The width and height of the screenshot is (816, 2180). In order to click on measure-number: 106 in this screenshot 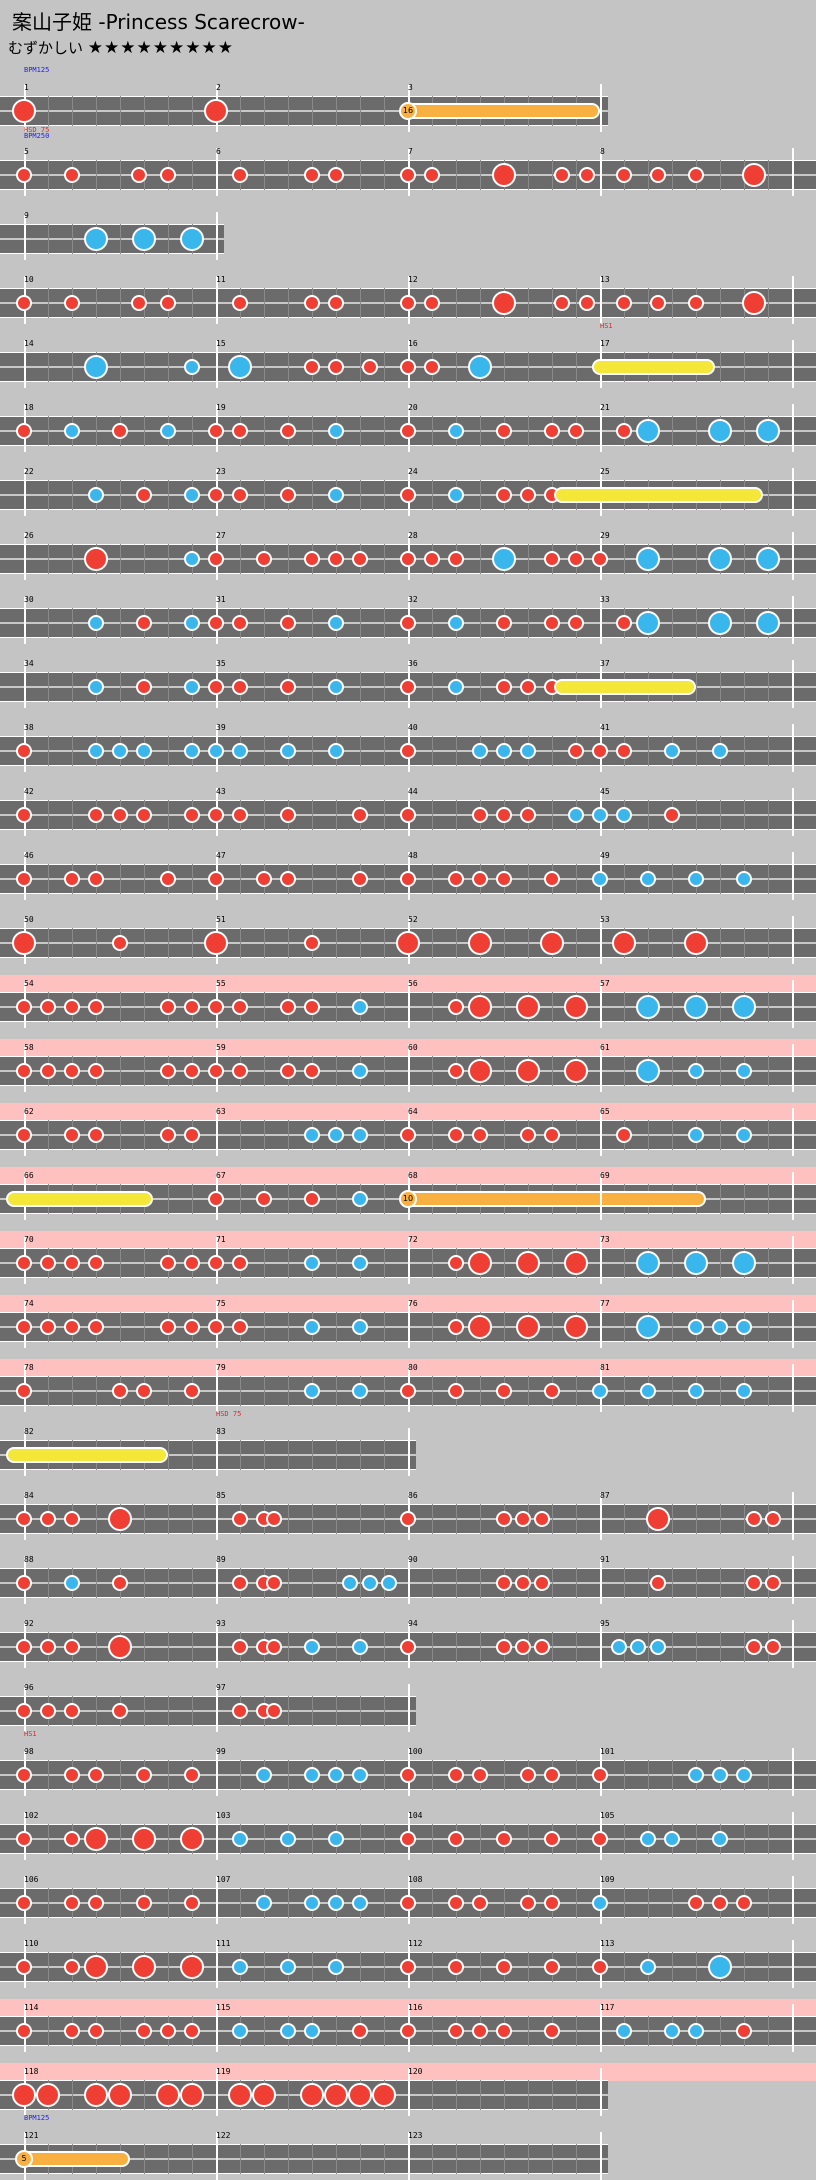, I will do `click(31, 1879)`.